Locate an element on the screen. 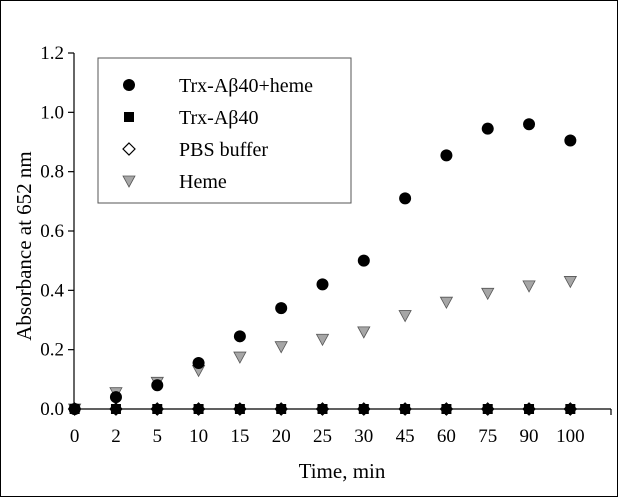 The image size is (618, 501). x-tick-label: 15 is located at coordinates (239, 436).